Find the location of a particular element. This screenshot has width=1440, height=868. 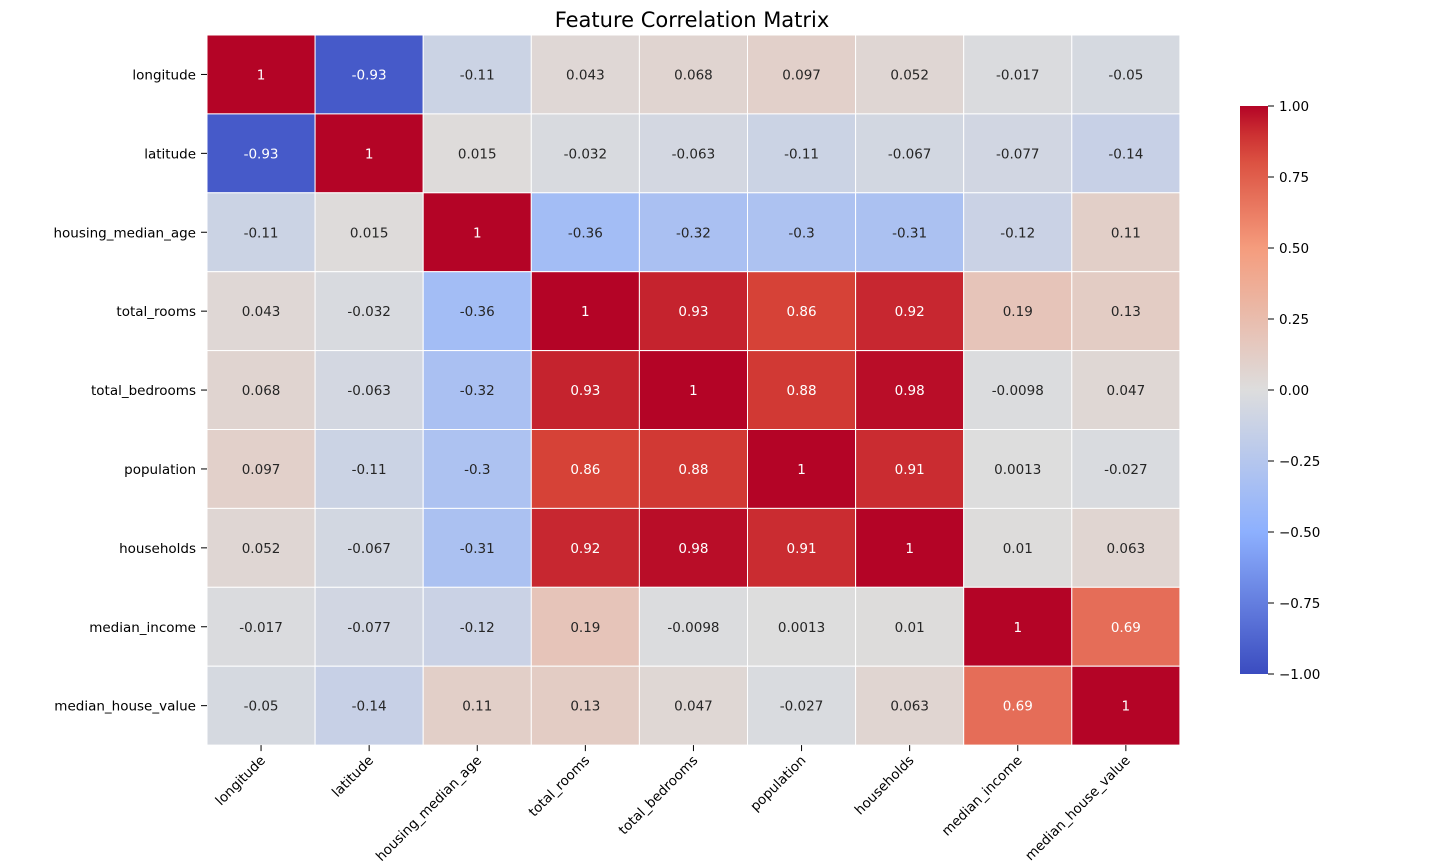

colorbar-tick-label: −0.75 is located at coordinates (1299, 604).